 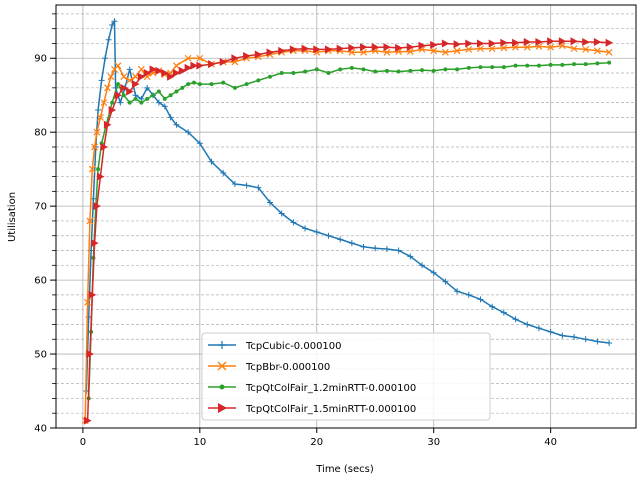 I want to click on legend-label: TcpCubic-0.000100, so click(x=293, y=346).